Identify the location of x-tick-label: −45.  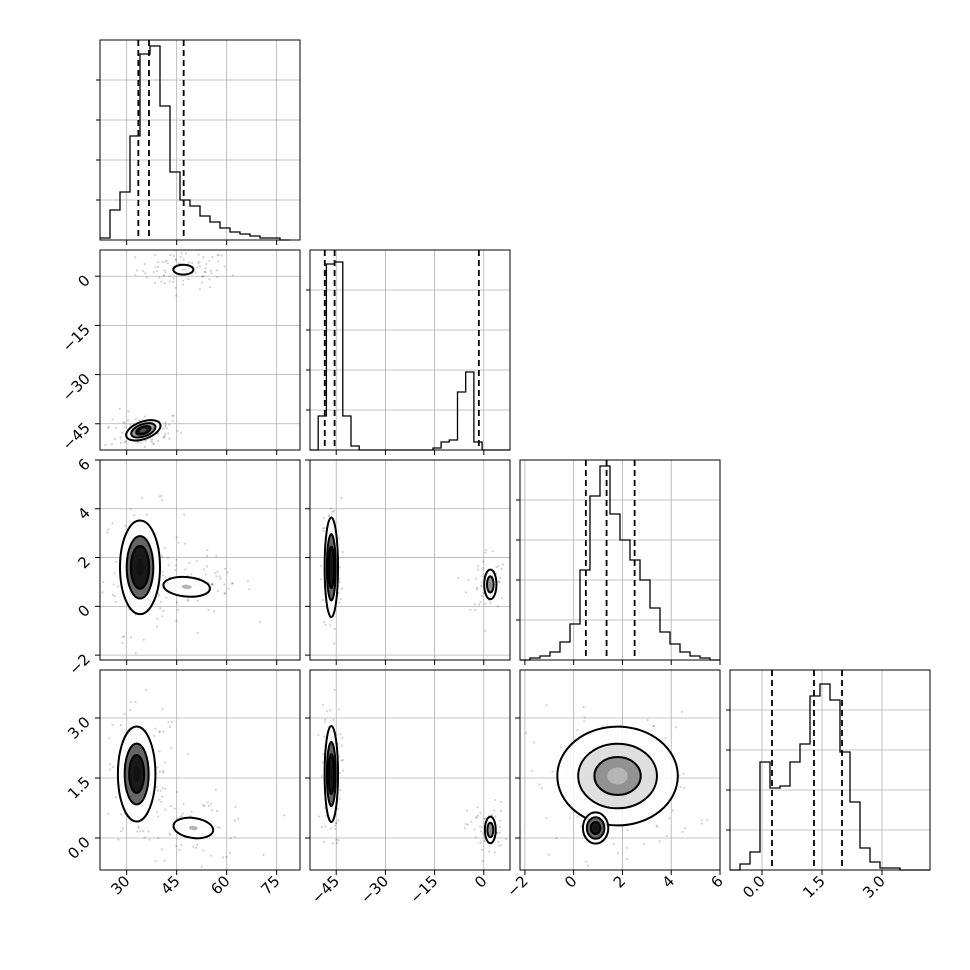
(325, 889).